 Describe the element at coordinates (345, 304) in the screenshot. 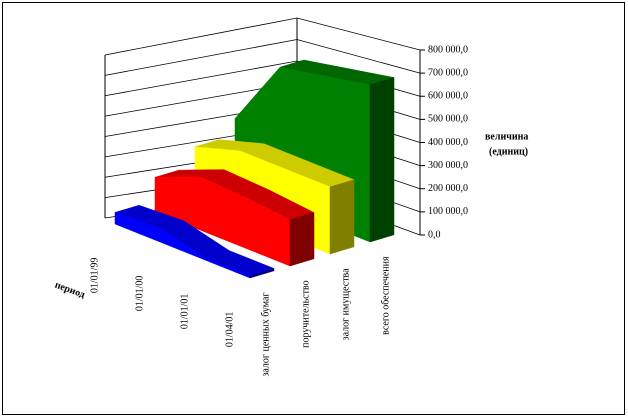

I see `series-label: залог имущества` at that location.